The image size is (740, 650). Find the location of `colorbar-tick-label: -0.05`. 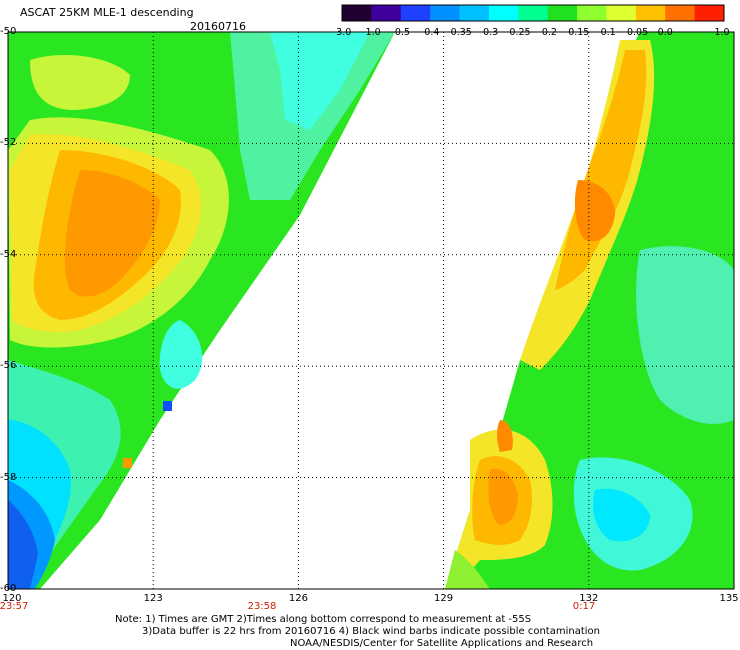

colorbar-tick-label: -0.05 is located at coordinates (636, 32).